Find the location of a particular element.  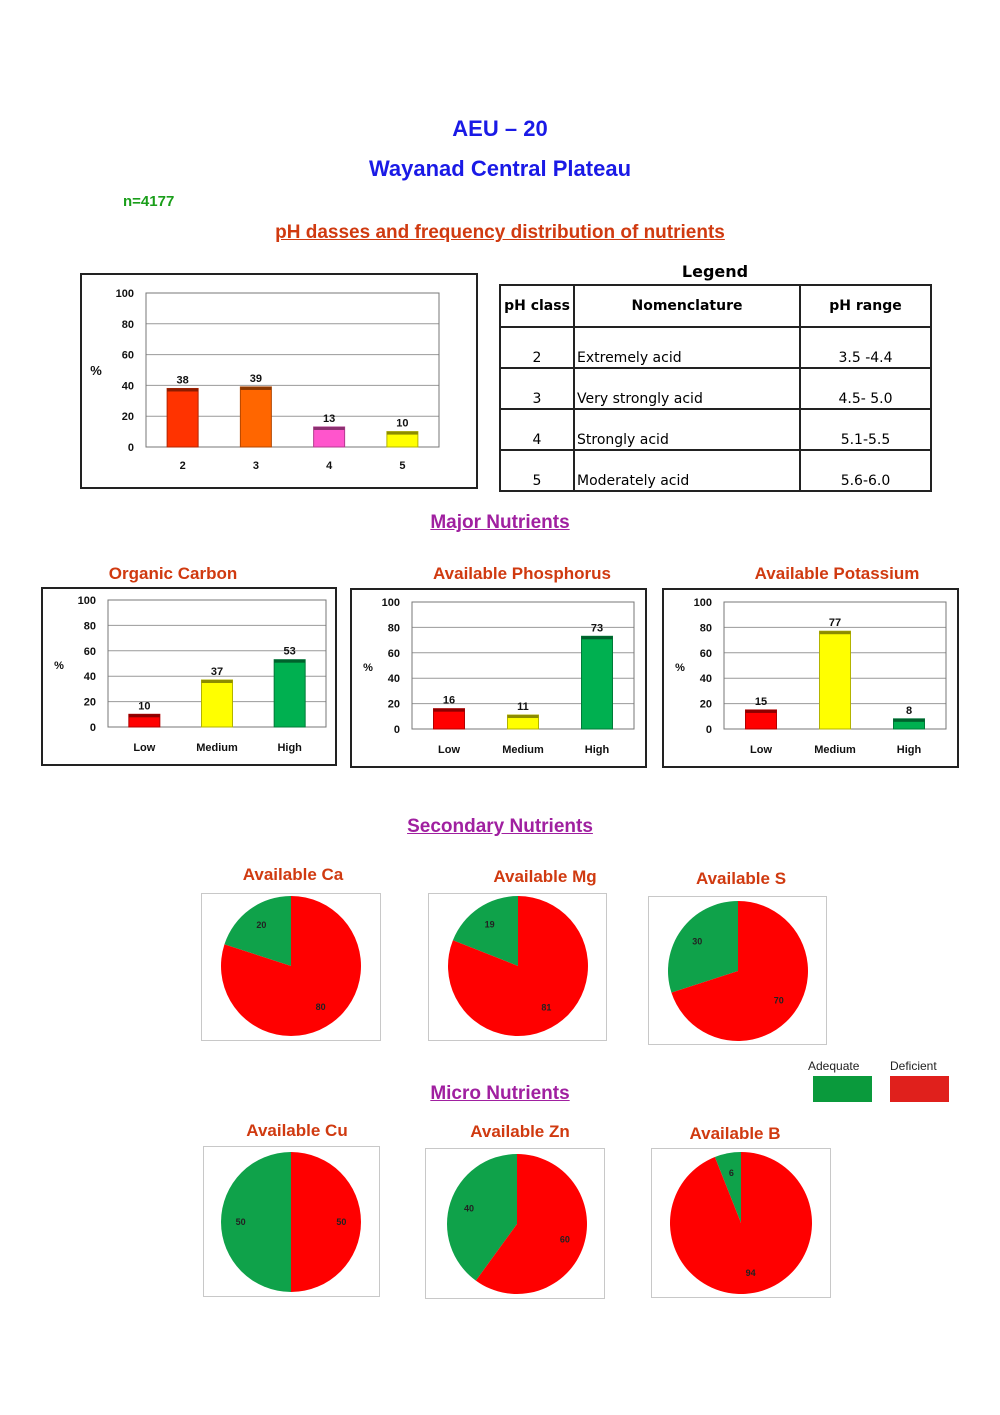

data-label: 13 is located at coordinates (329, 419).